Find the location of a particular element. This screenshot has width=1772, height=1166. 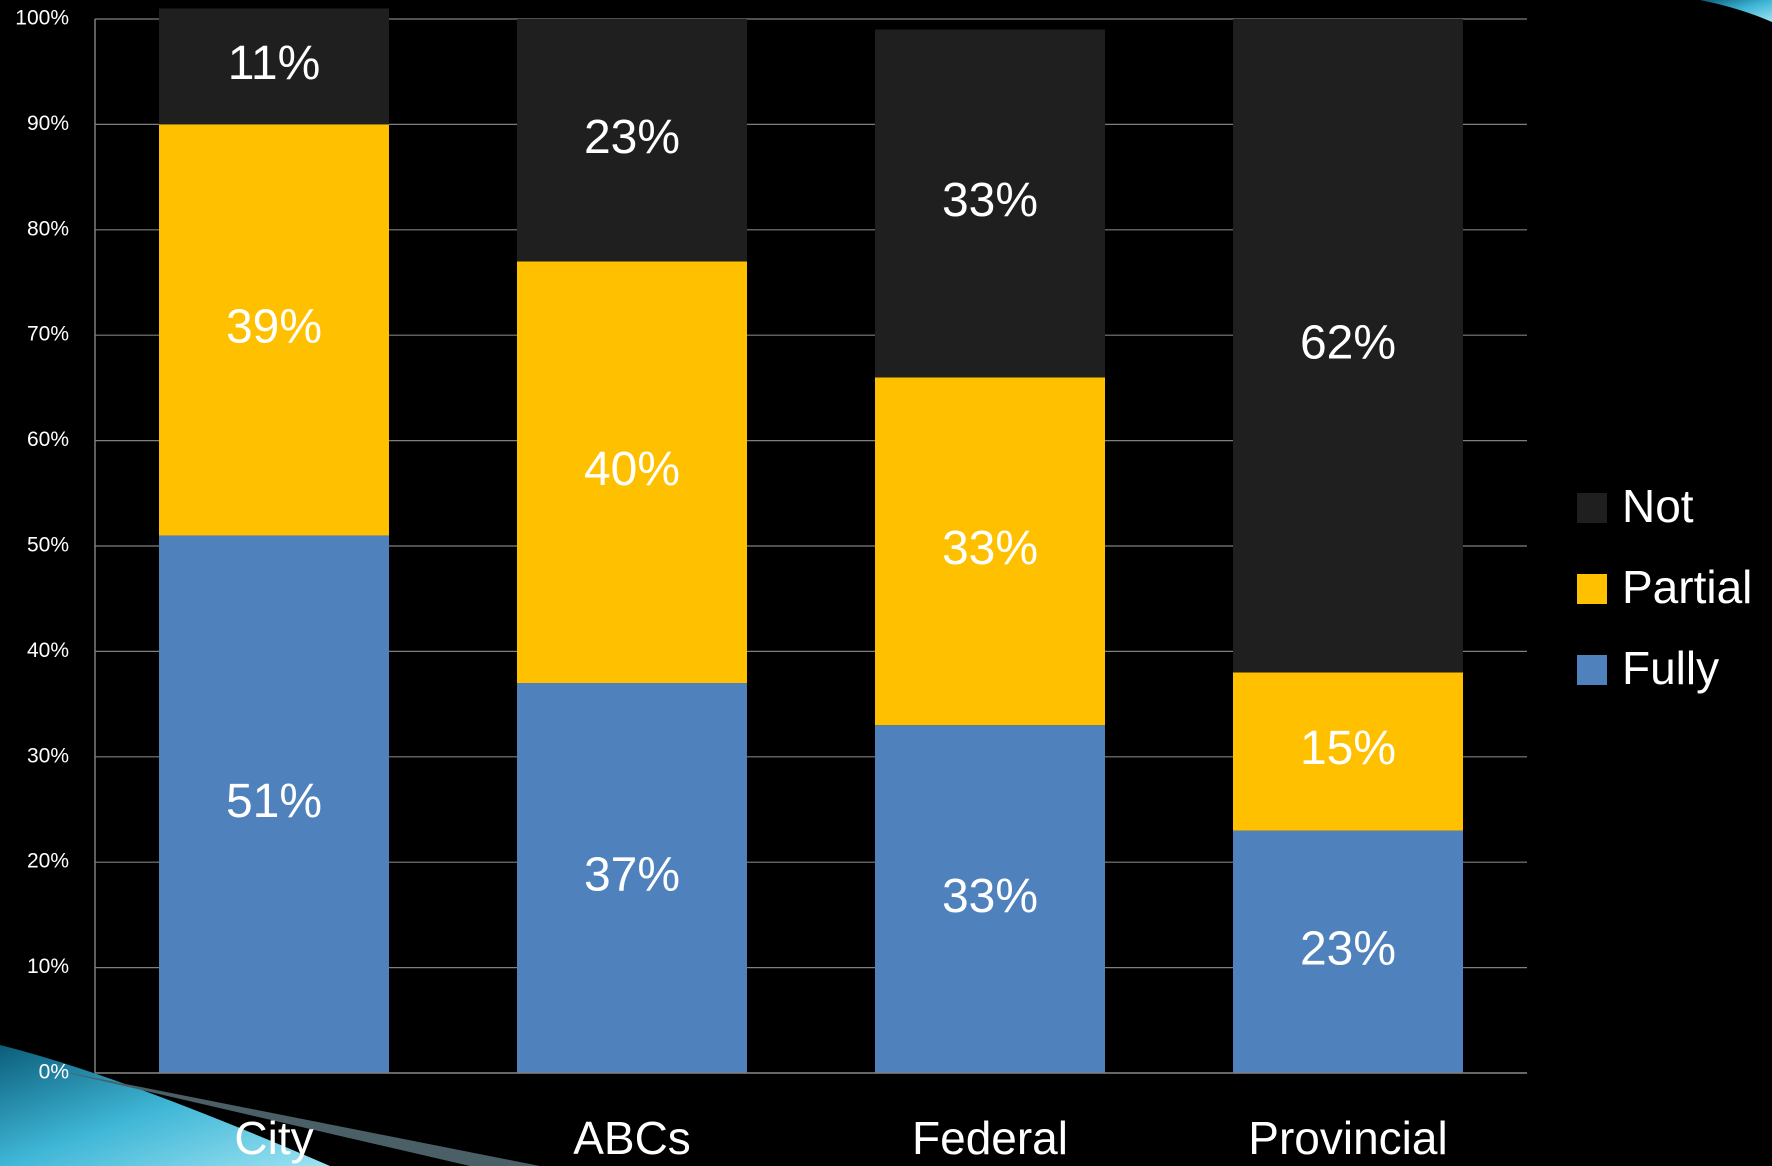

y-tick-label: 40% is located at coordinates (48, 650).